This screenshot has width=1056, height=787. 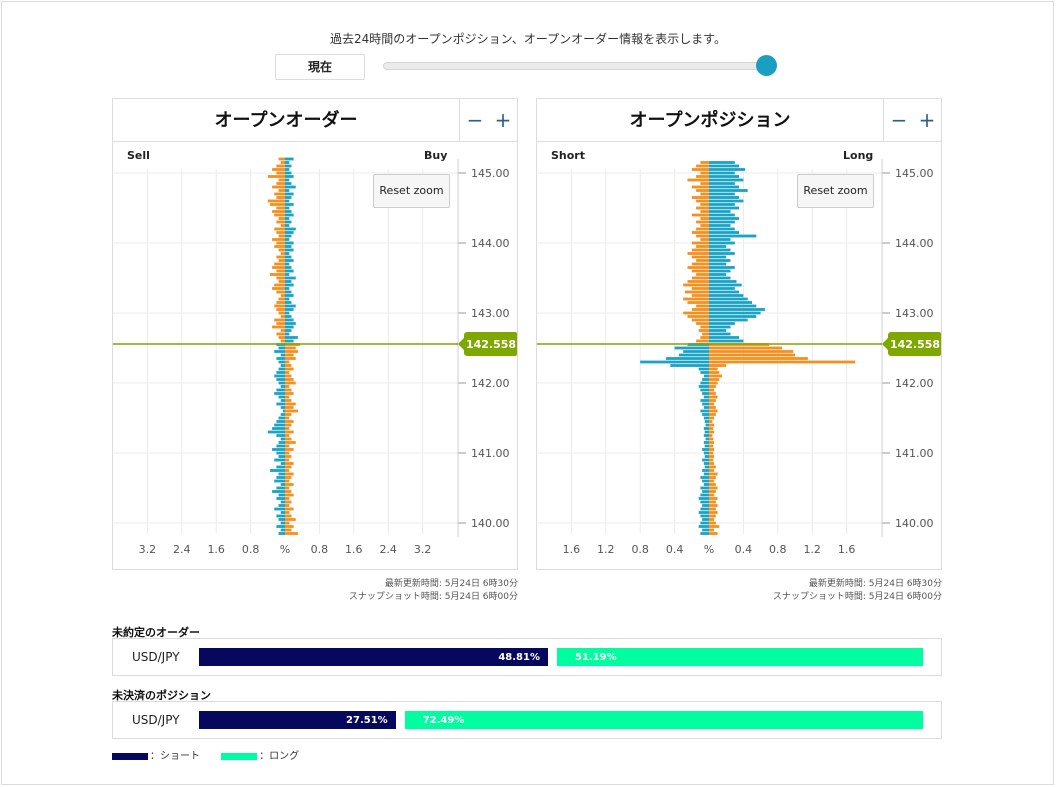 I want to click on now-button: 現在, so click(x=320, y=67).